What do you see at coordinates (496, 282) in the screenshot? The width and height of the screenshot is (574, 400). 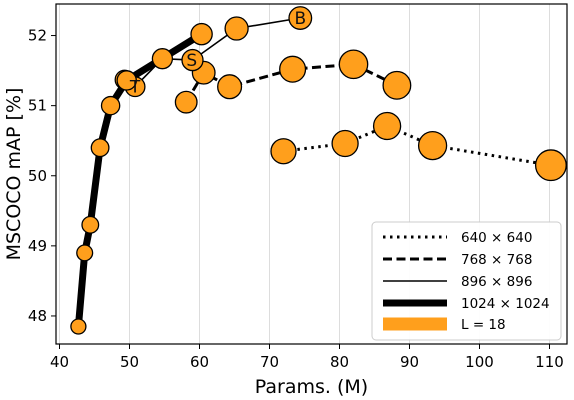 I see `legend-label: 896 × 896` at bounding box center [496, 282].